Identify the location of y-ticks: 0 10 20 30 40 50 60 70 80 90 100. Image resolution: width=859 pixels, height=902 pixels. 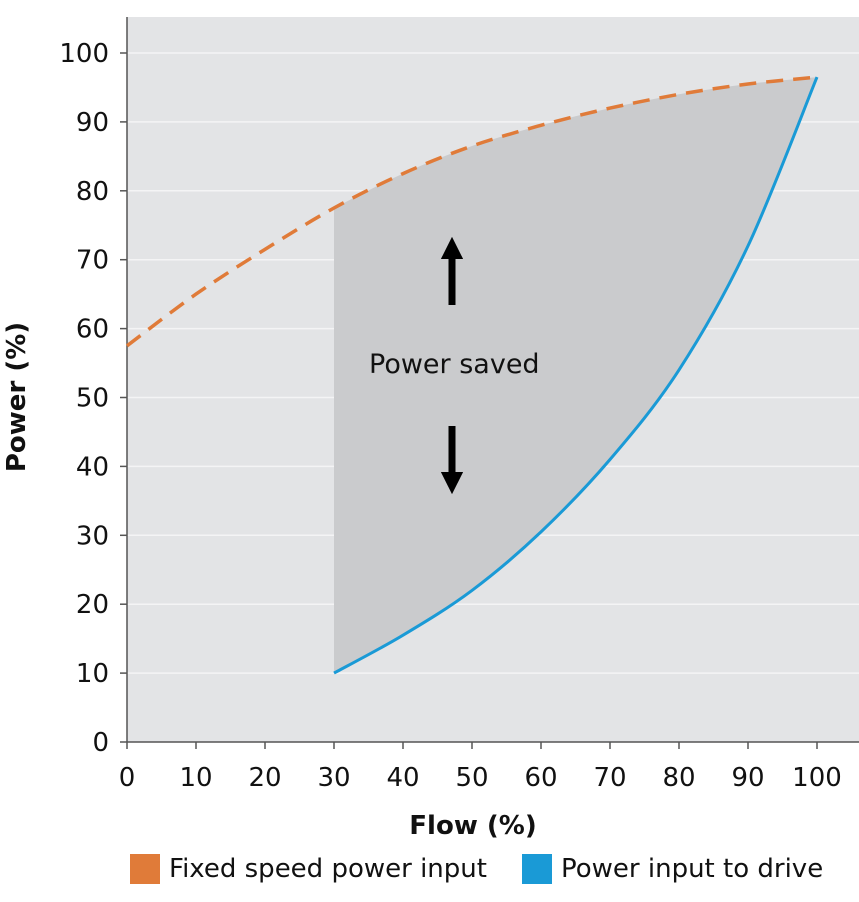
(93, 398).